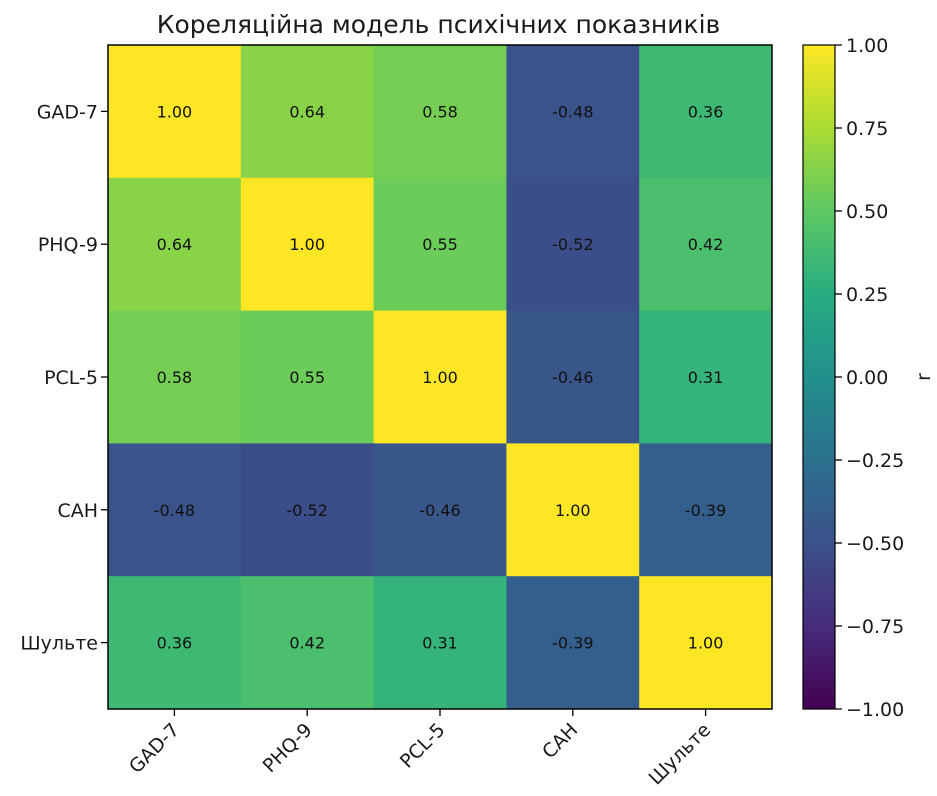  Describe the element at coordinates (867, 212) in the screenshot. I see `colorbar-tick-label: 0.50` at that location.